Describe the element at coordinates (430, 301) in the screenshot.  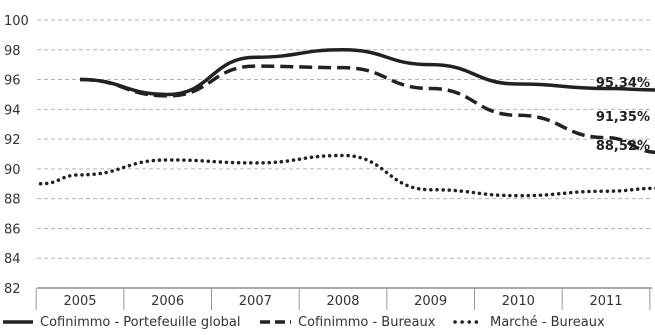
I see `x-tick-label: 2009` at that location.